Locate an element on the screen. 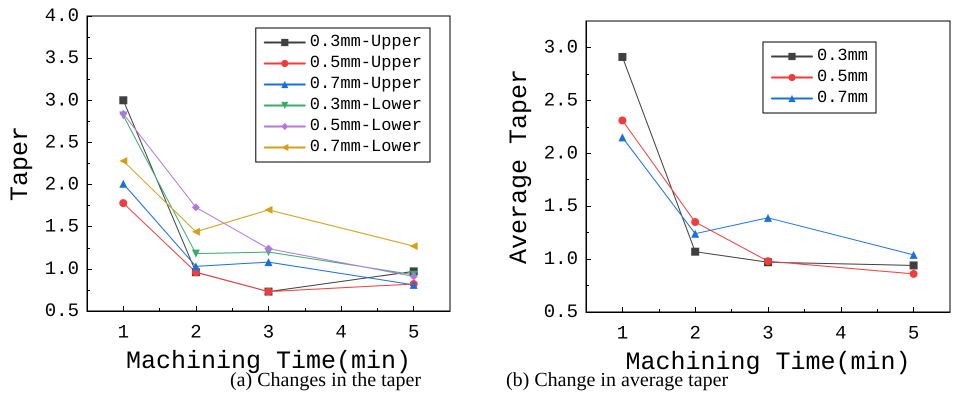 The image size is (956, 406). legend-label: 0.5mm is located at coordinates (842, 77).